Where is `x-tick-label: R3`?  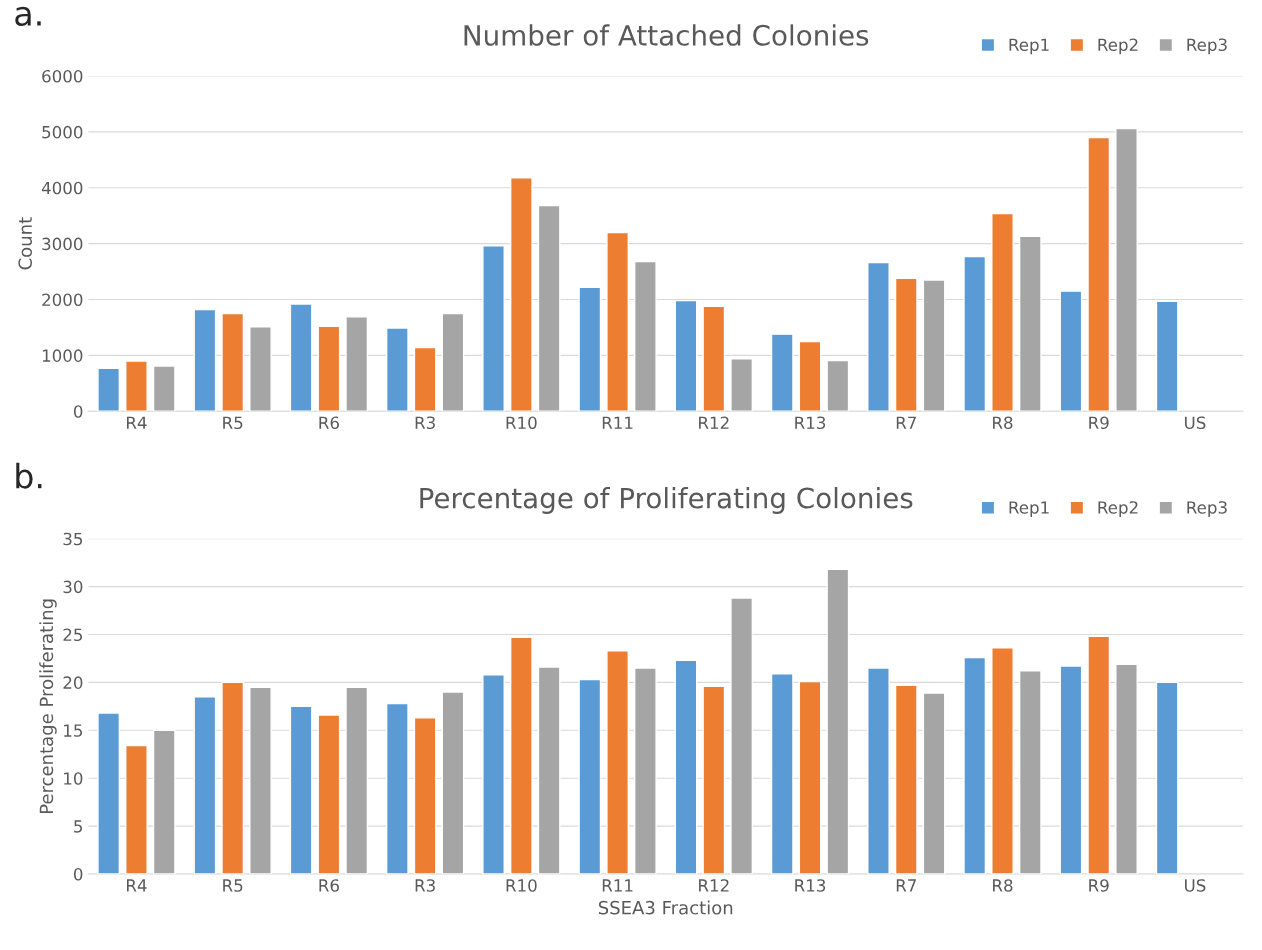 x-tick-label: R3 is located at coordinates (425, 885).